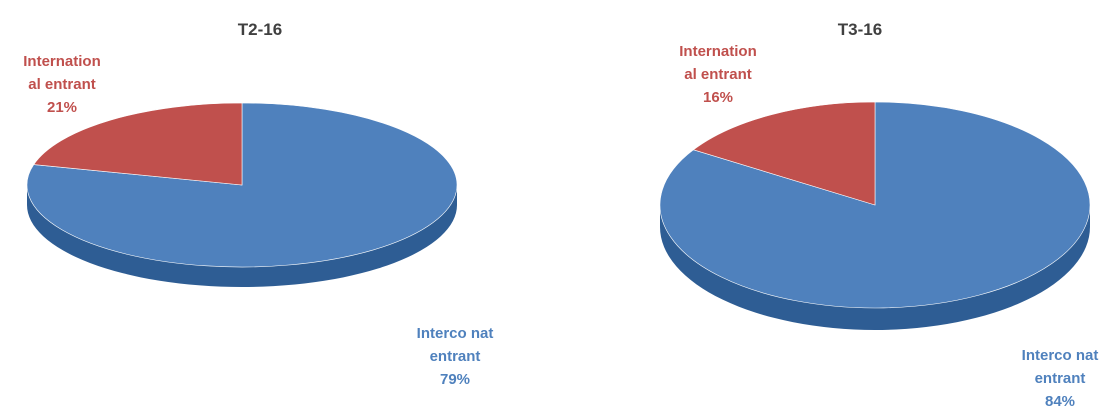 The image size is (1115, 415). What do you see at coordinates (860, 29) in the screenshot?
I see `chart-title: T3-16` at bounding box center [860, 29].